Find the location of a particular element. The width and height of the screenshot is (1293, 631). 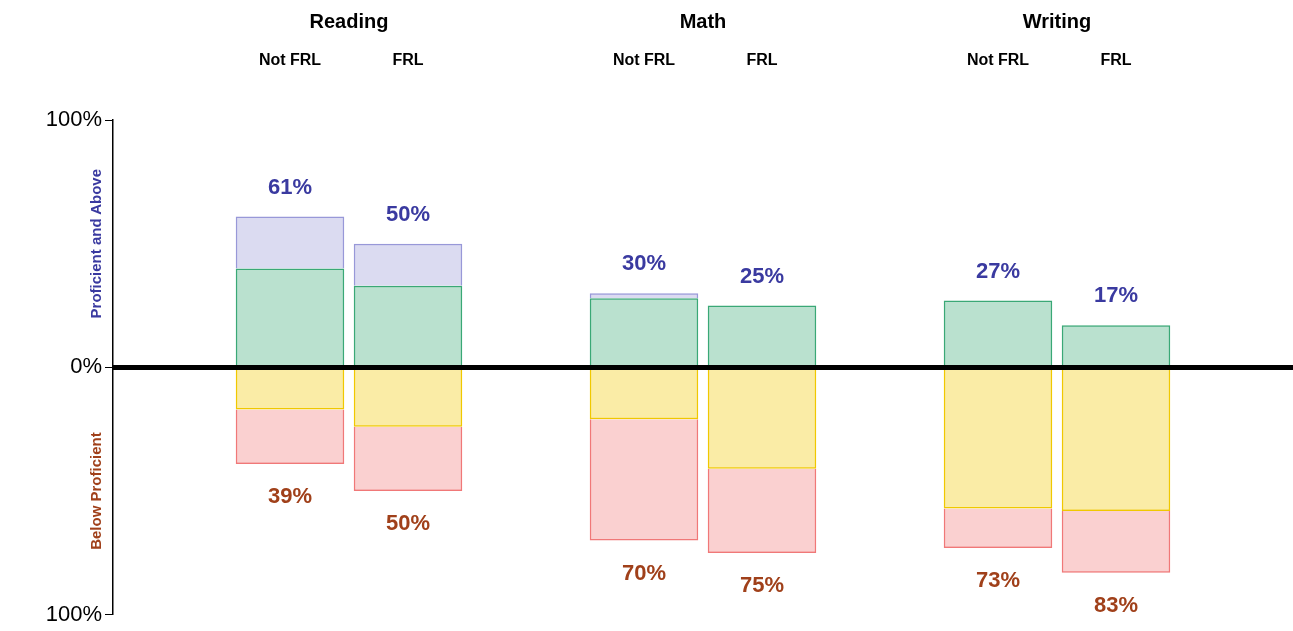

text: 39% is located at coordinates (290, 495).